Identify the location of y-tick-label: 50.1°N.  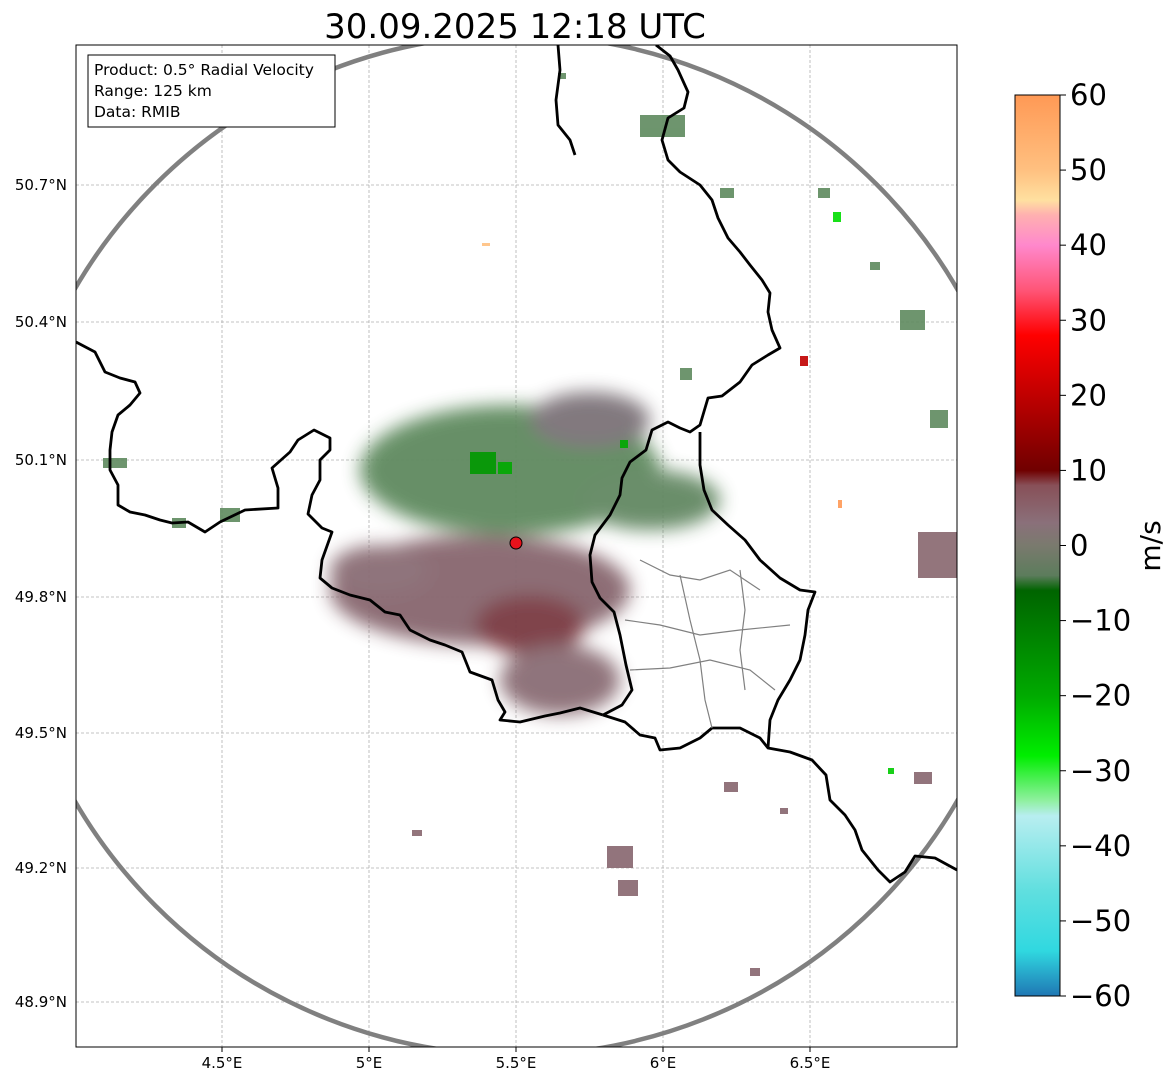
(41, 460).